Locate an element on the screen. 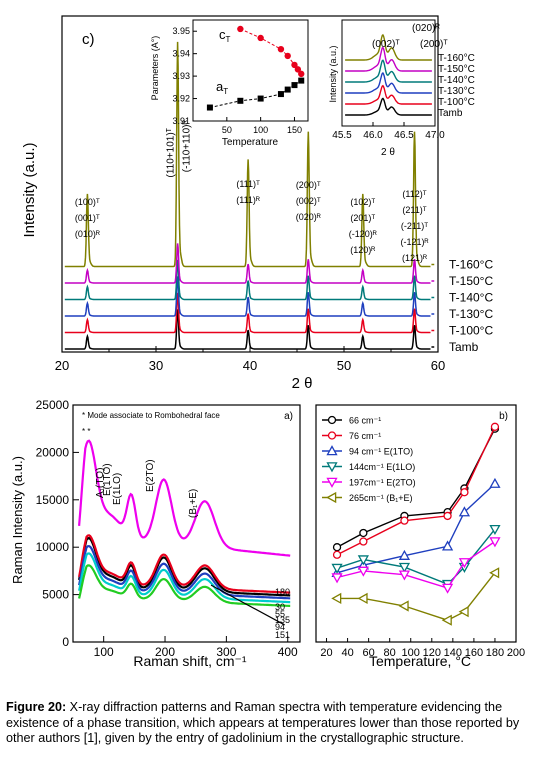 The height and width of the screenshot is (777, 537). caption-label: Figure 20: is located at coordinates (36, 707).